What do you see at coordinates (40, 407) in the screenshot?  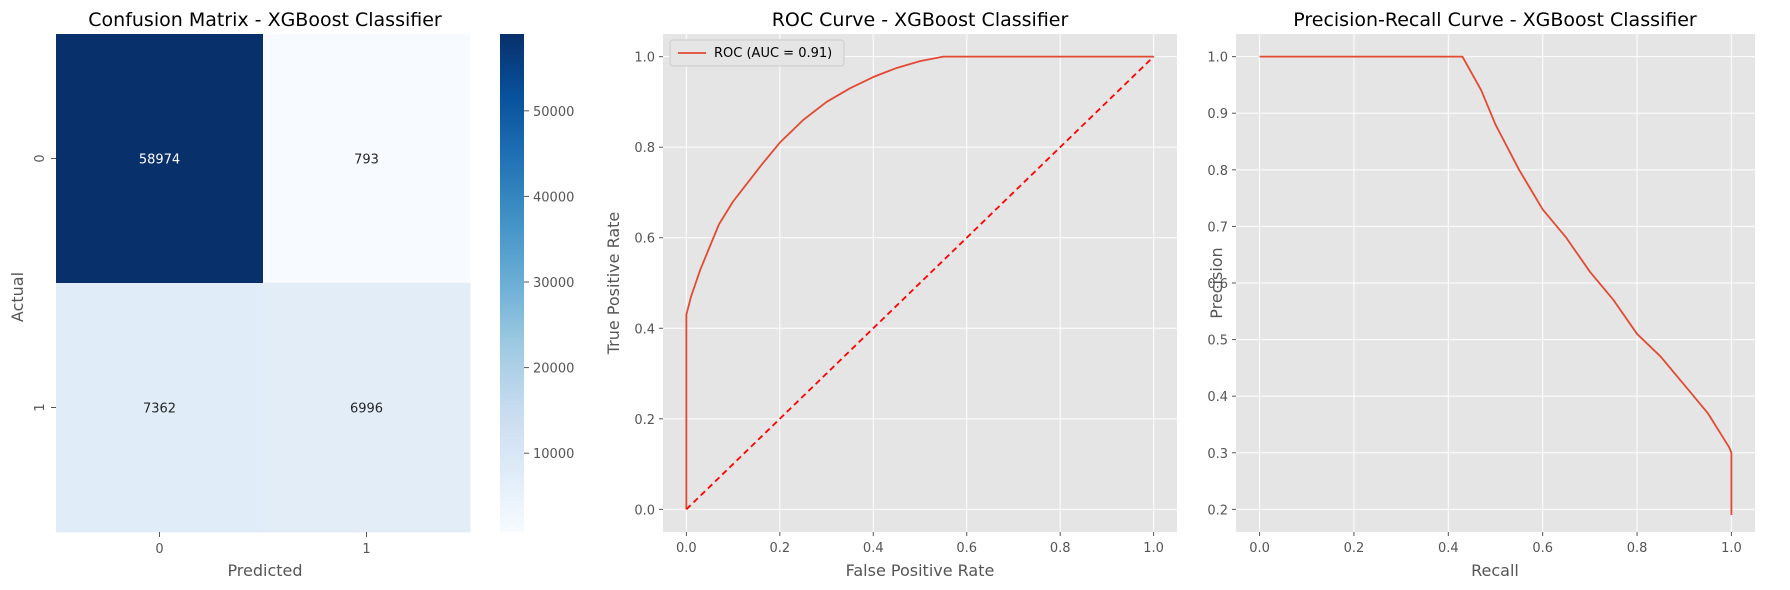 I see `cm-ytick-label: 1` at bounding box center [40, 407].